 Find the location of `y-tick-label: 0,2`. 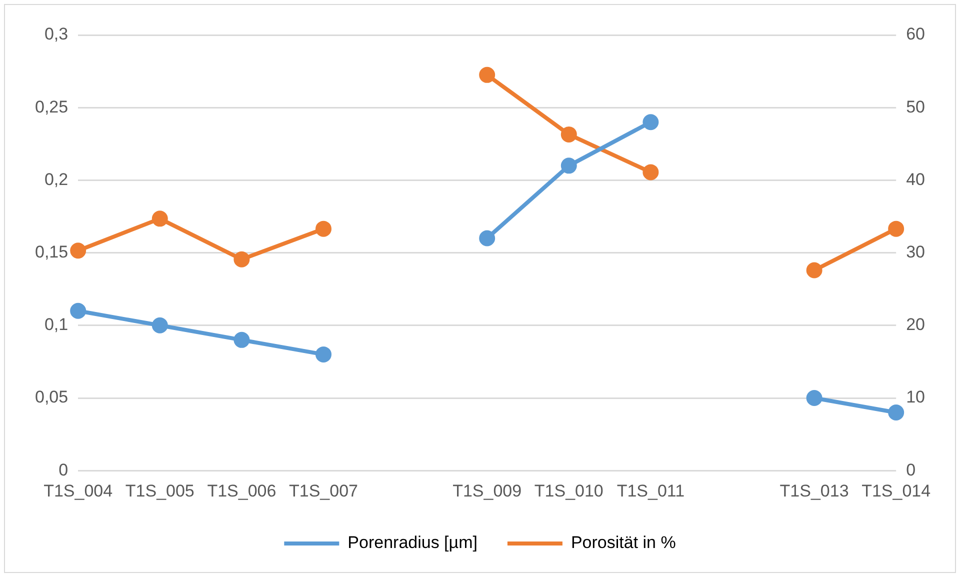

y-tick-label: 0,2 is located at coordinates (56, 179).